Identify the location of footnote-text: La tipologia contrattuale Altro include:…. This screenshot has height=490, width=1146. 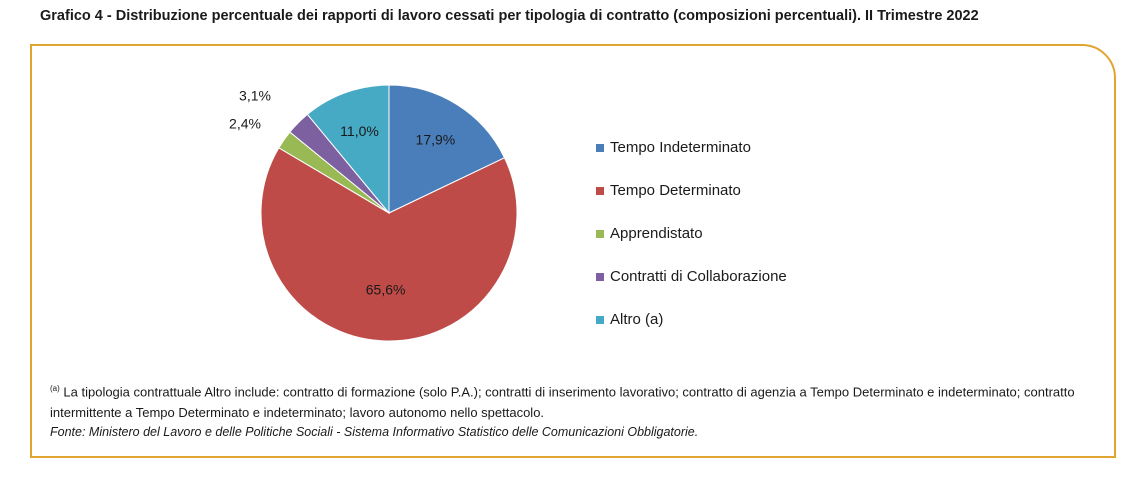
(562, 402).